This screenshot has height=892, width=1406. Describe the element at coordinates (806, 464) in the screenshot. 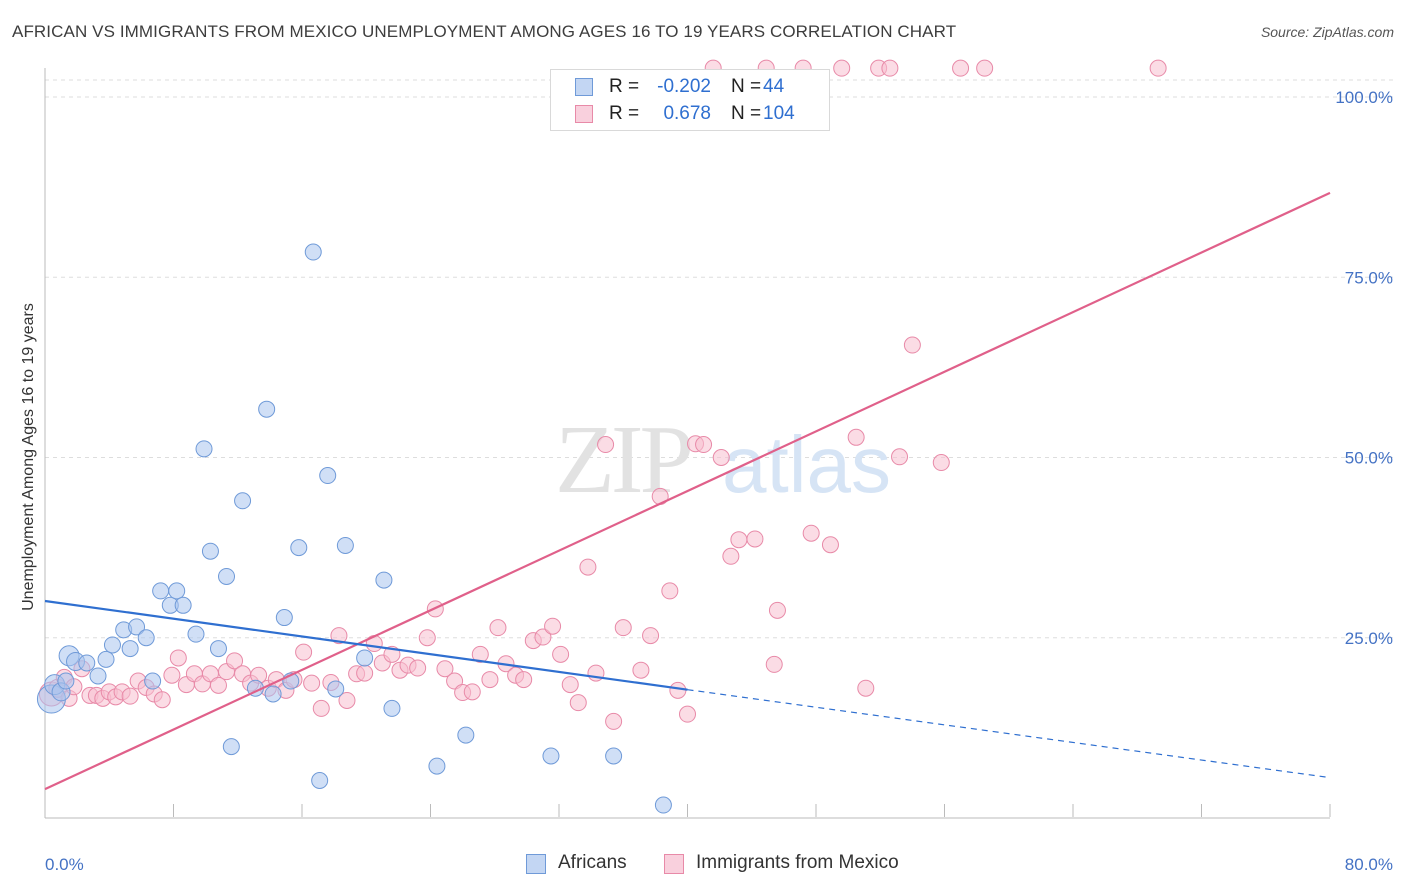

I see `watermark-atlas: atlas` at that location.